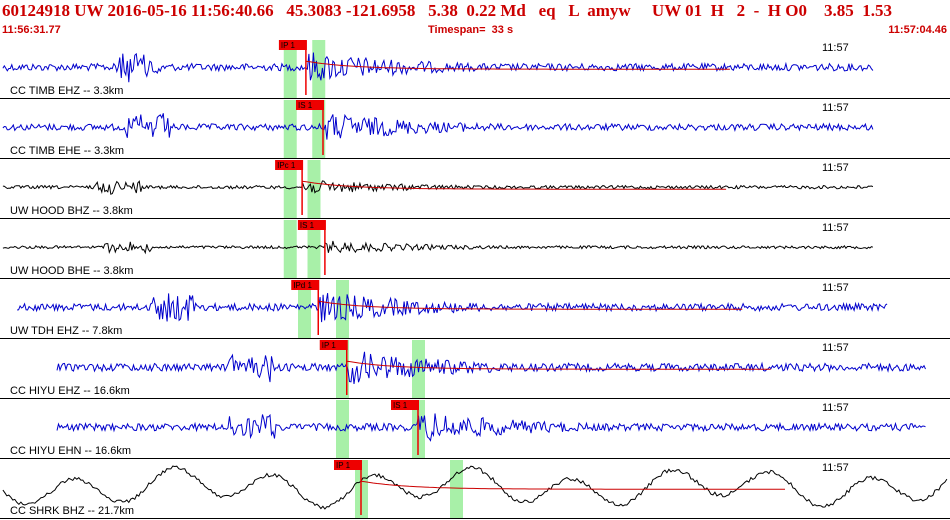 The height and width of the screenshot is (520, 950). What do you see at coordinates (71, 211) in the screenshot?
I see `station-label: UW HOOD BHZ -- 3.8km` at bounding box center [71, 211].